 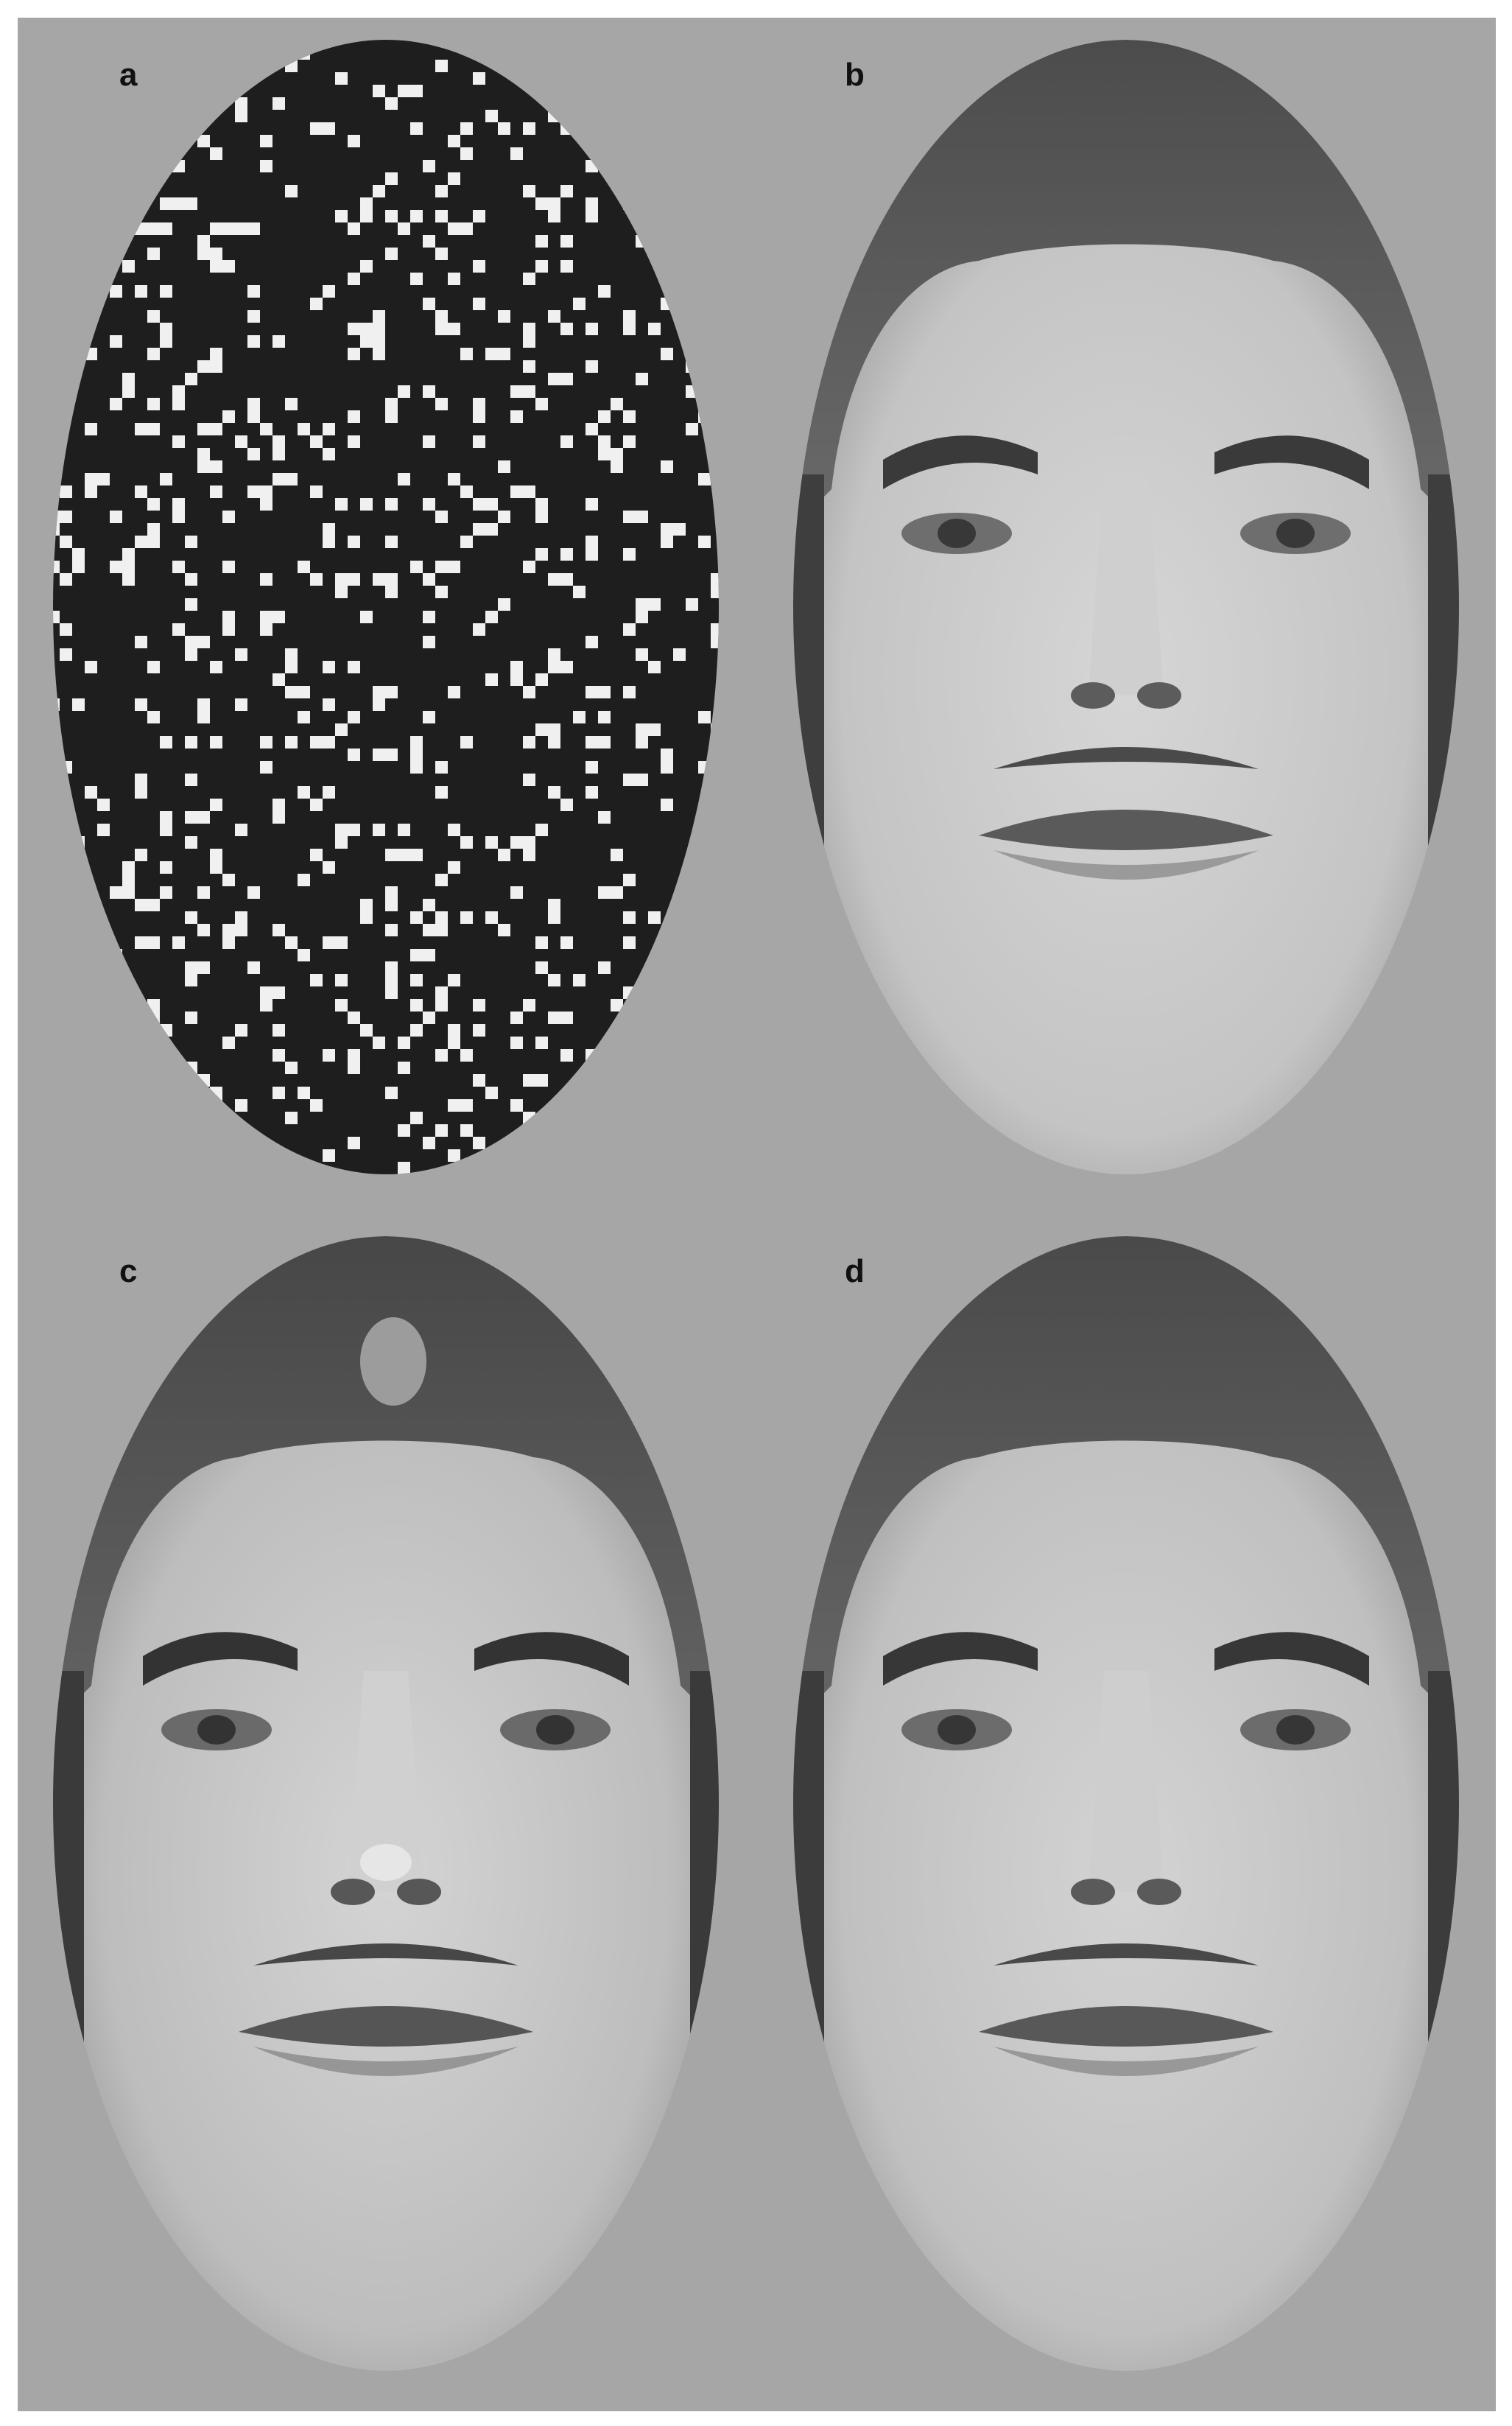 I want to click on panel-label-d: d, so click(x=855, y=1271).